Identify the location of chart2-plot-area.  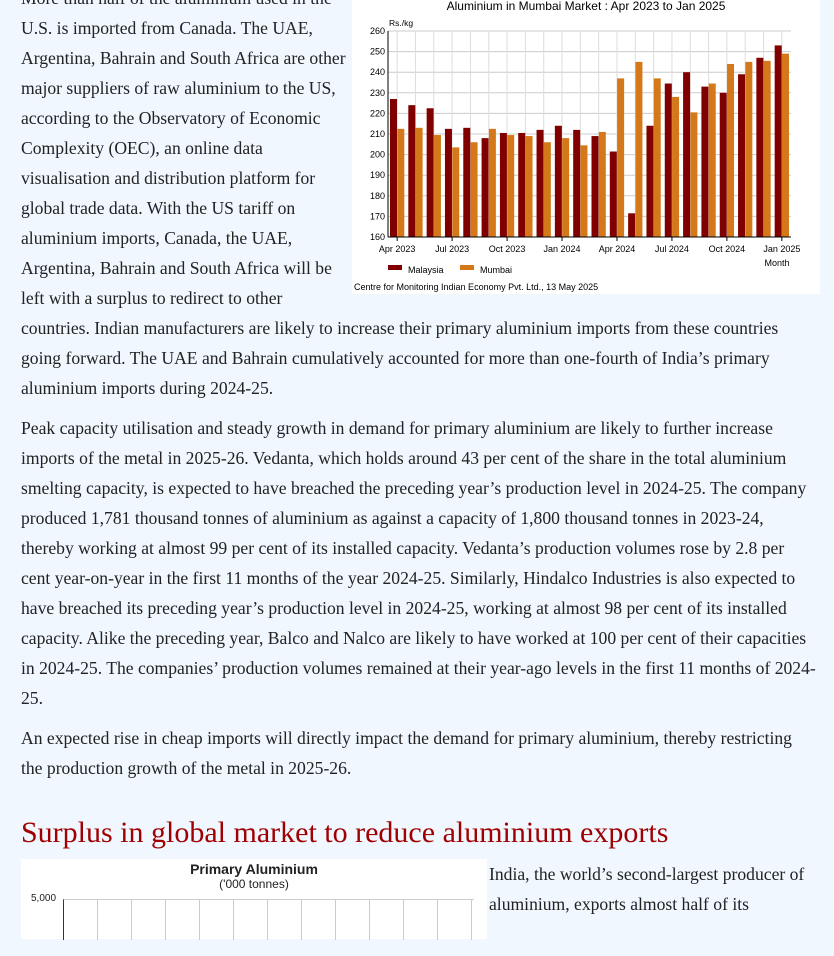
(268, 919).